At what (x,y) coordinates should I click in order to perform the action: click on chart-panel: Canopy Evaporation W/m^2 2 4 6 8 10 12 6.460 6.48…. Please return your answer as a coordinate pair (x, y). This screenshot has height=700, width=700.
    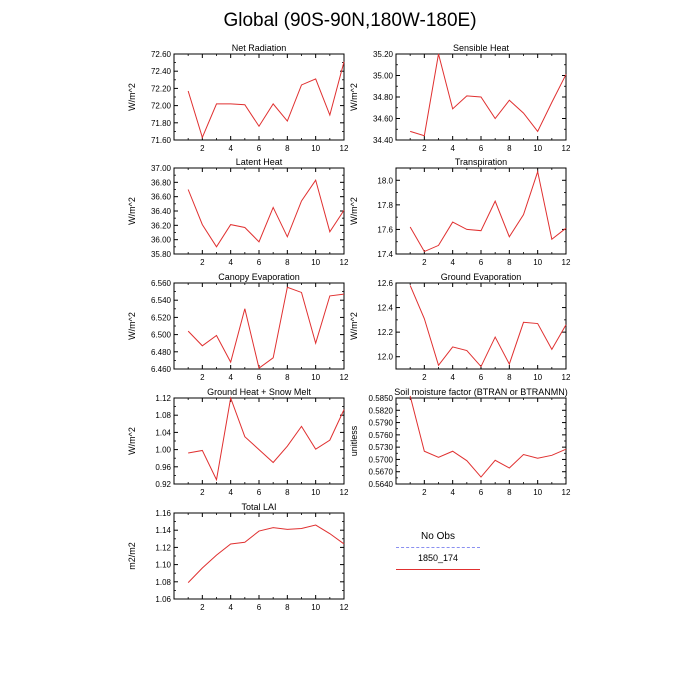
    Looking at the image, I should click on (238, 327).